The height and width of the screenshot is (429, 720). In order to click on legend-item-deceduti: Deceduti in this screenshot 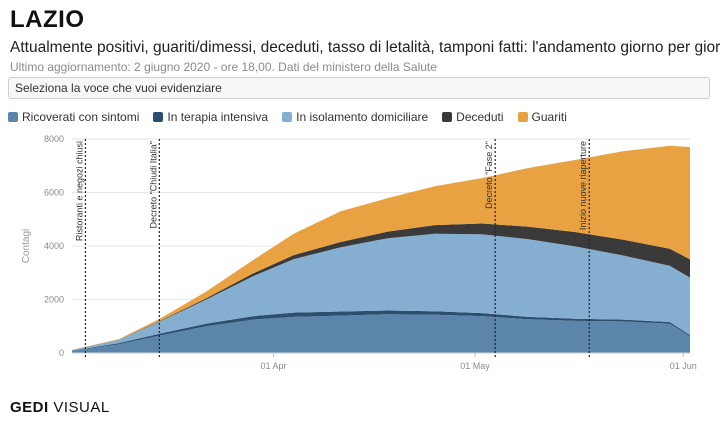, I will do `click(473, 117)`.